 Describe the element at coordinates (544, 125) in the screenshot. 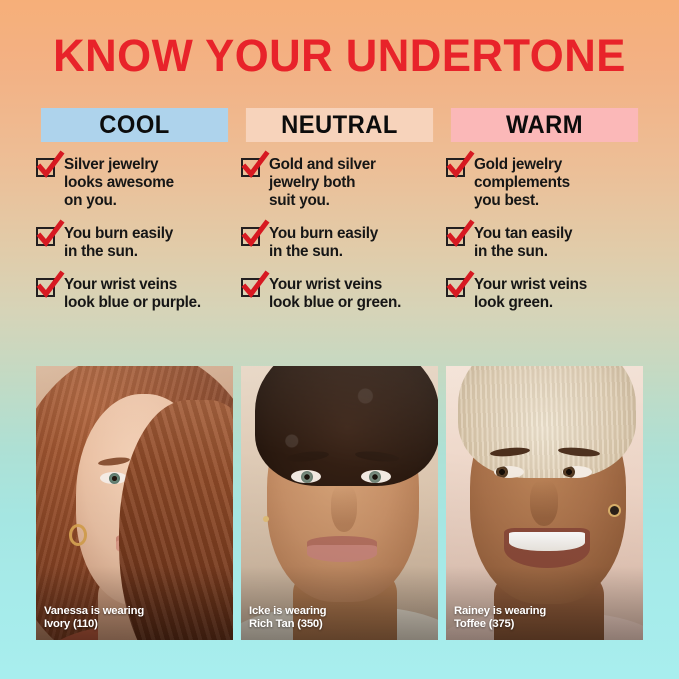

I see `column-header-warm: WARM` at that location.